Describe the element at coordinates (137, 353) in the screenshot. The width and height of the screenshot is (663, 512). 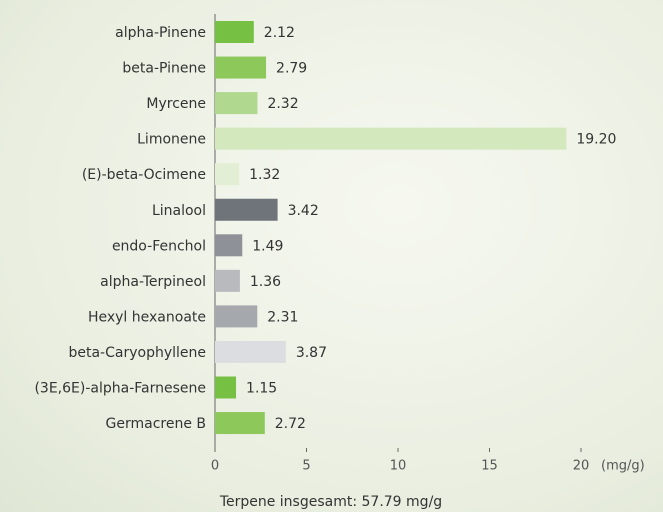
I see `y-tick-label: beta-Caryophyllene` at that location.